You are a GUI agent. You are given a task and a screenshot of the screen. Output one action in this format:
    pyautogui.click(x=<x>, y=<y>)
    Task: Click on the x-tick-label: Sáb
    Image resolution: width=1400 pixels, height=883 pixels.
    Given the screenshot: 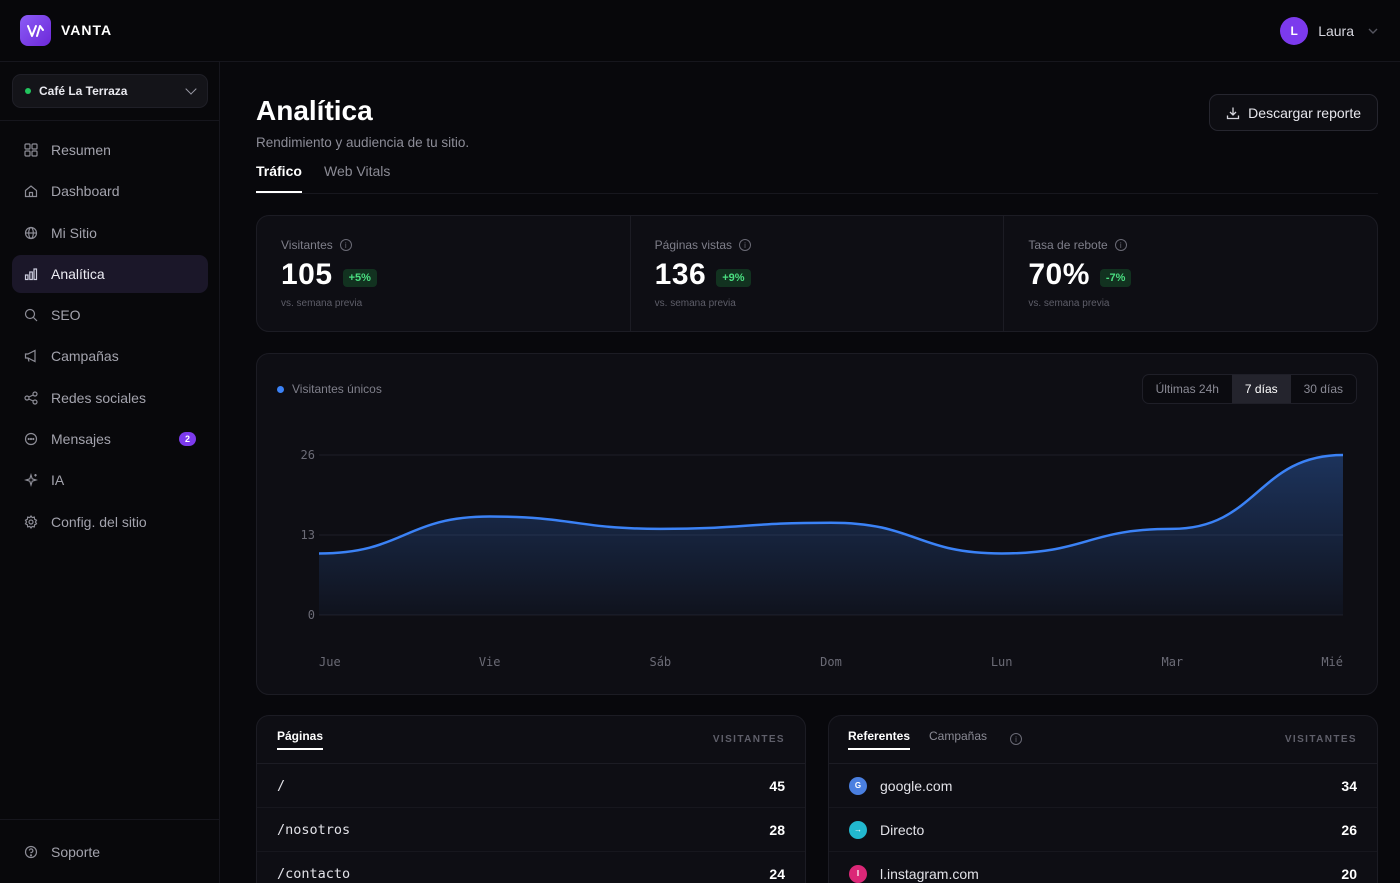 What is the action you would take?
    pyautogui.click(x=660, y=662)
    